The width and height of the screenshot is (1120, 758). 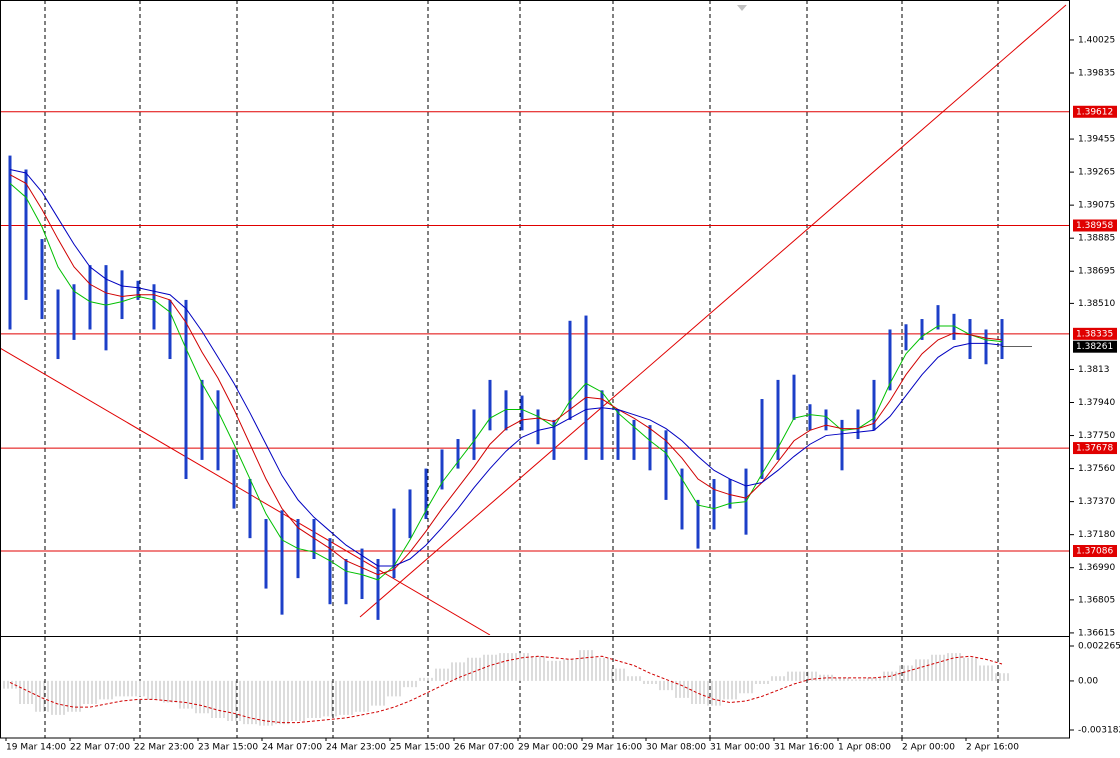 I want to click on y-tick-label: 0.00, so click(x=1088, y=681).